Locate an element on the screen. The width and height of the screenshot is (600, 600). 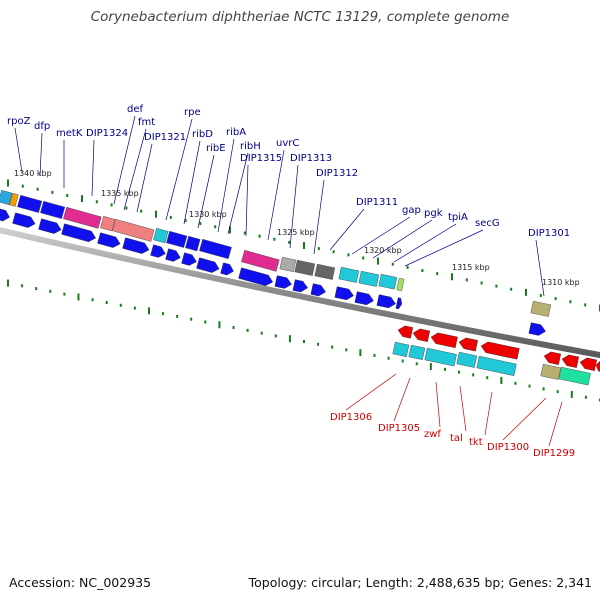
kbp-label: 1325 kbp is located at coordinates (296, 232).